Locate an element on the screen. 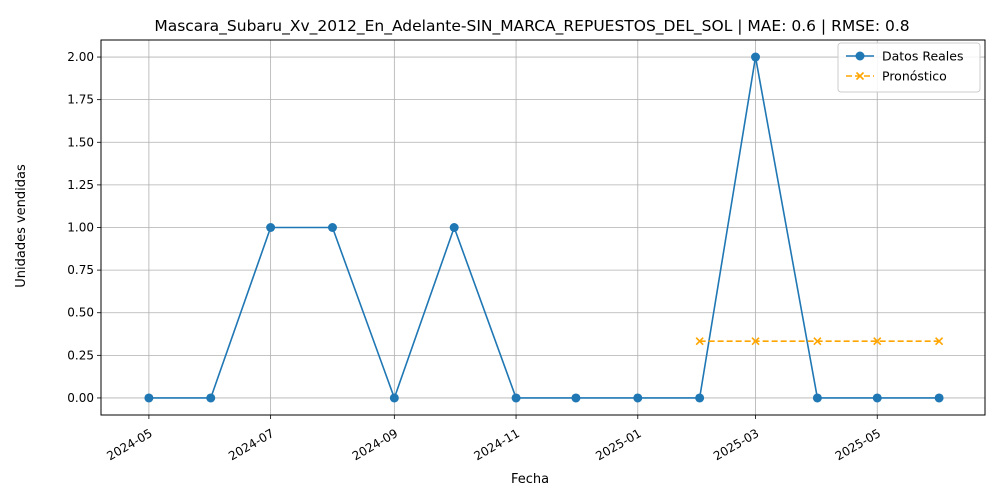  legend-datos-reales-label: Datos Reales is located at coordinates (922, 56).